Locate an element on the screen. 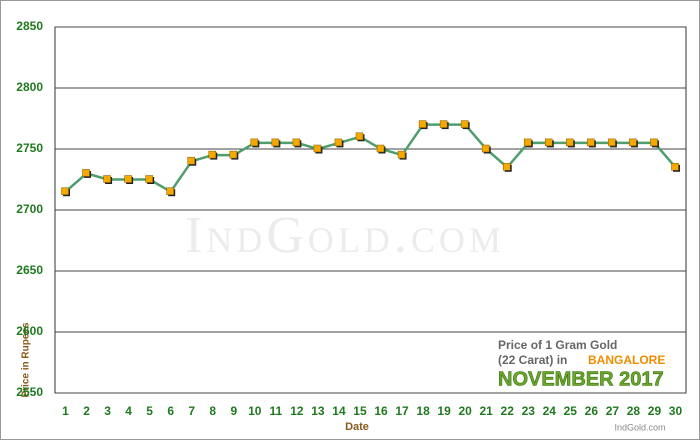 This screenshot has height=440, width=700. x-tick-label: 5 is located at coordinates (149, 411).